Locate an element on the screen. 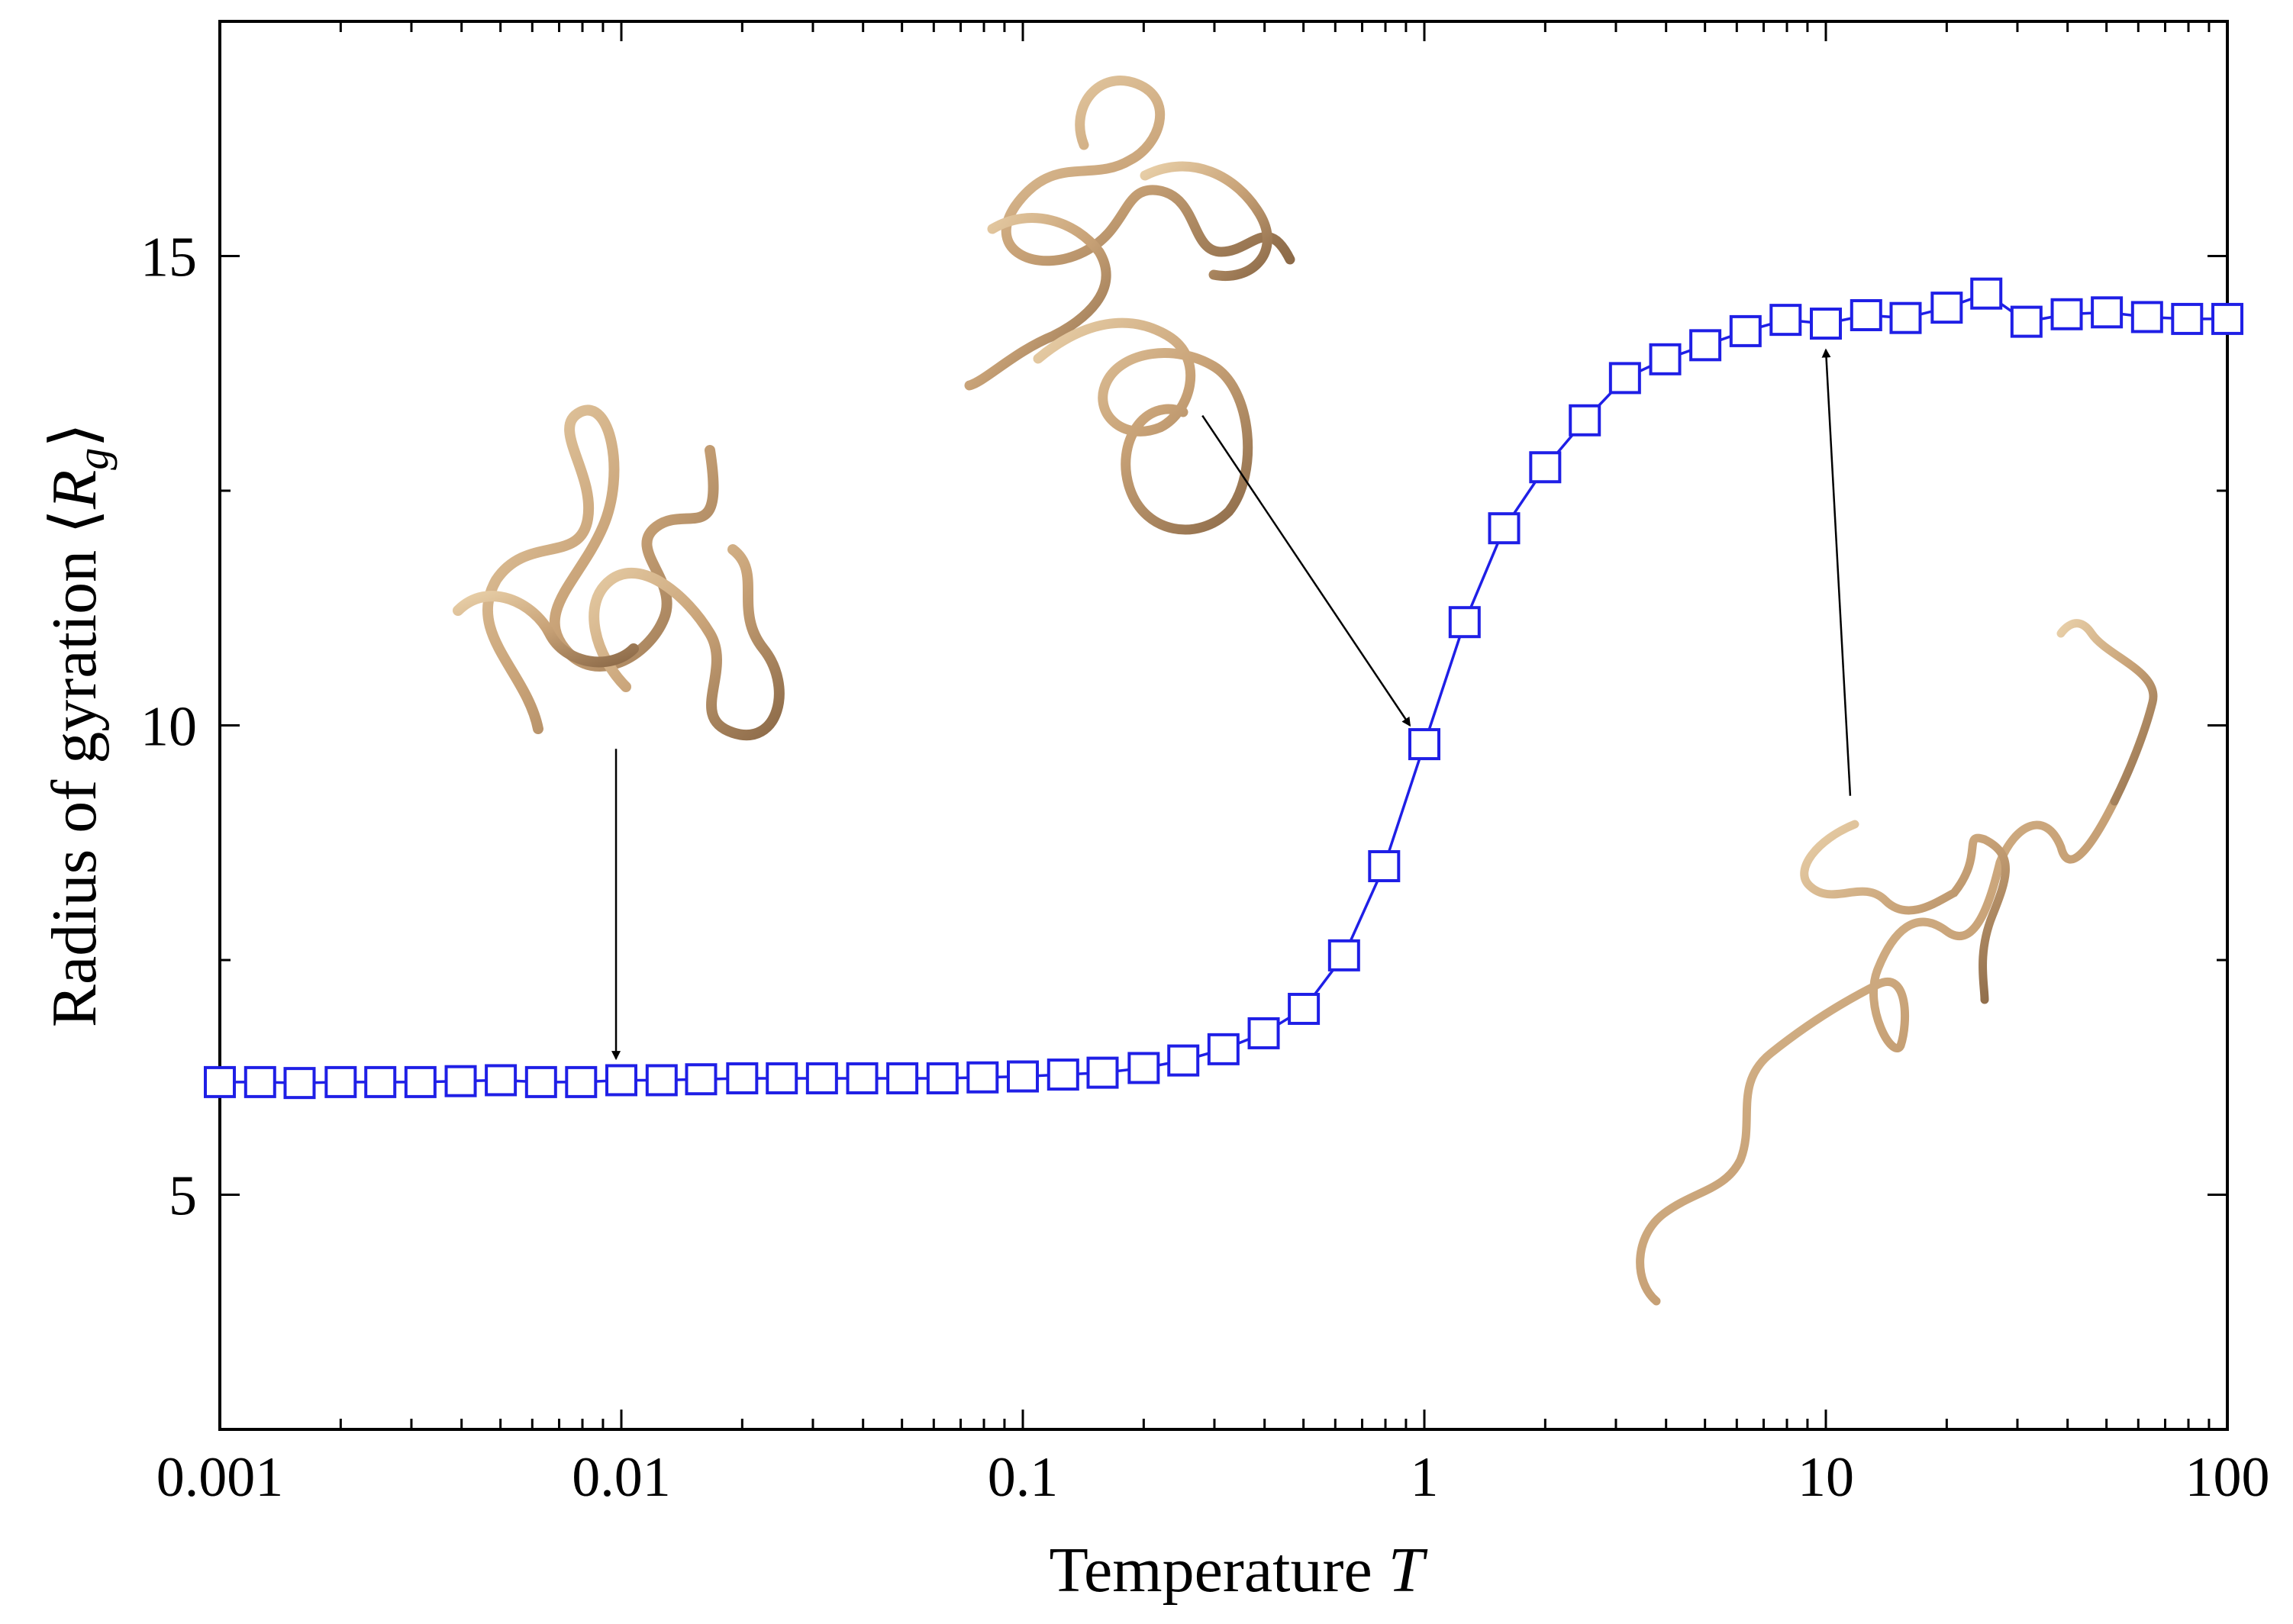 The width and height of the screenshot is (2293, 1624). y-tick-label: 10 is located at coordinates (168, 727).